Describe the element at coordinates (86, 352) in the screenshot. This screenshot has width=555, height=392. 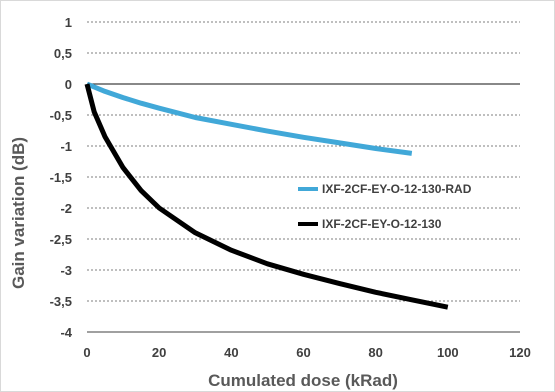
I see `x-tick-label: 0` at that location.